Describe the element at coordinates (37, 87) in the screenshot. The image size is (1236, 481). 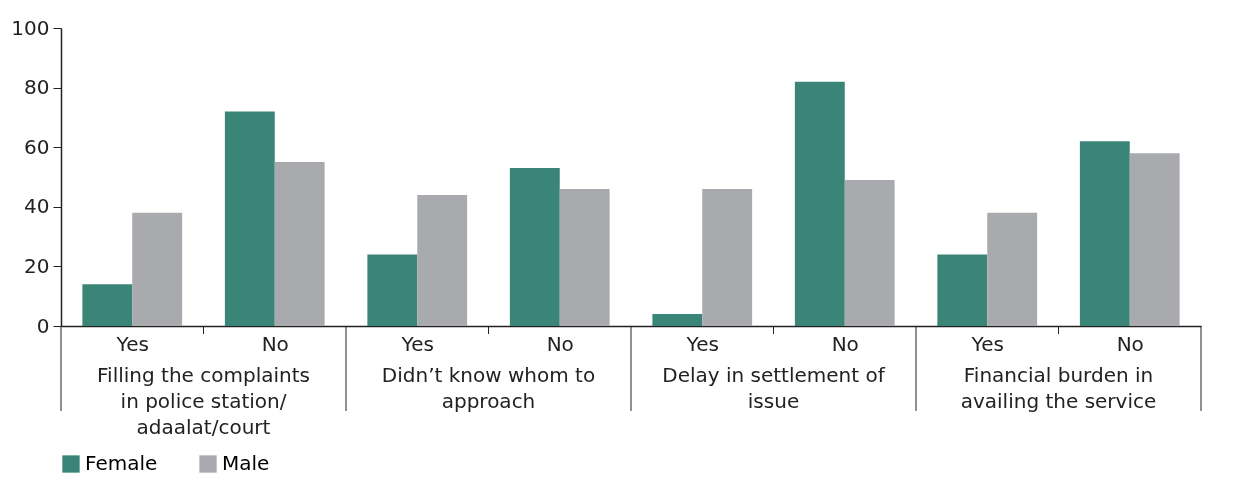
I see `y-tick-label: 80` at that location.